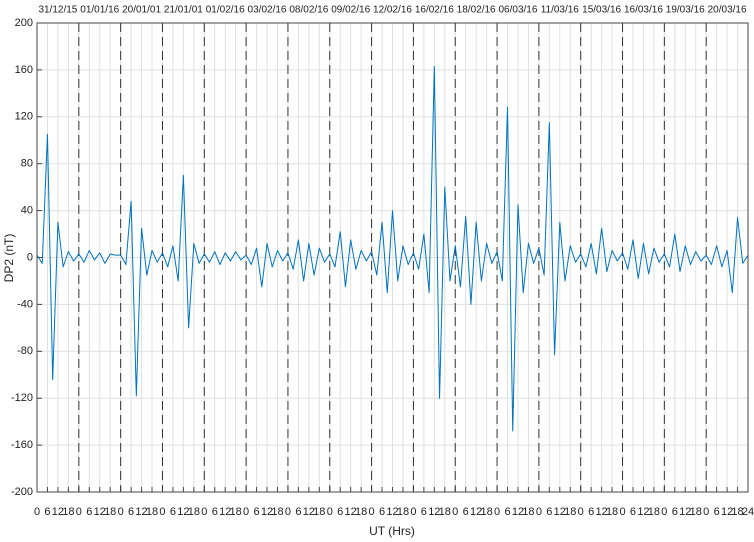  I want to click on day-label: 08/02/16, so click(308, 10).